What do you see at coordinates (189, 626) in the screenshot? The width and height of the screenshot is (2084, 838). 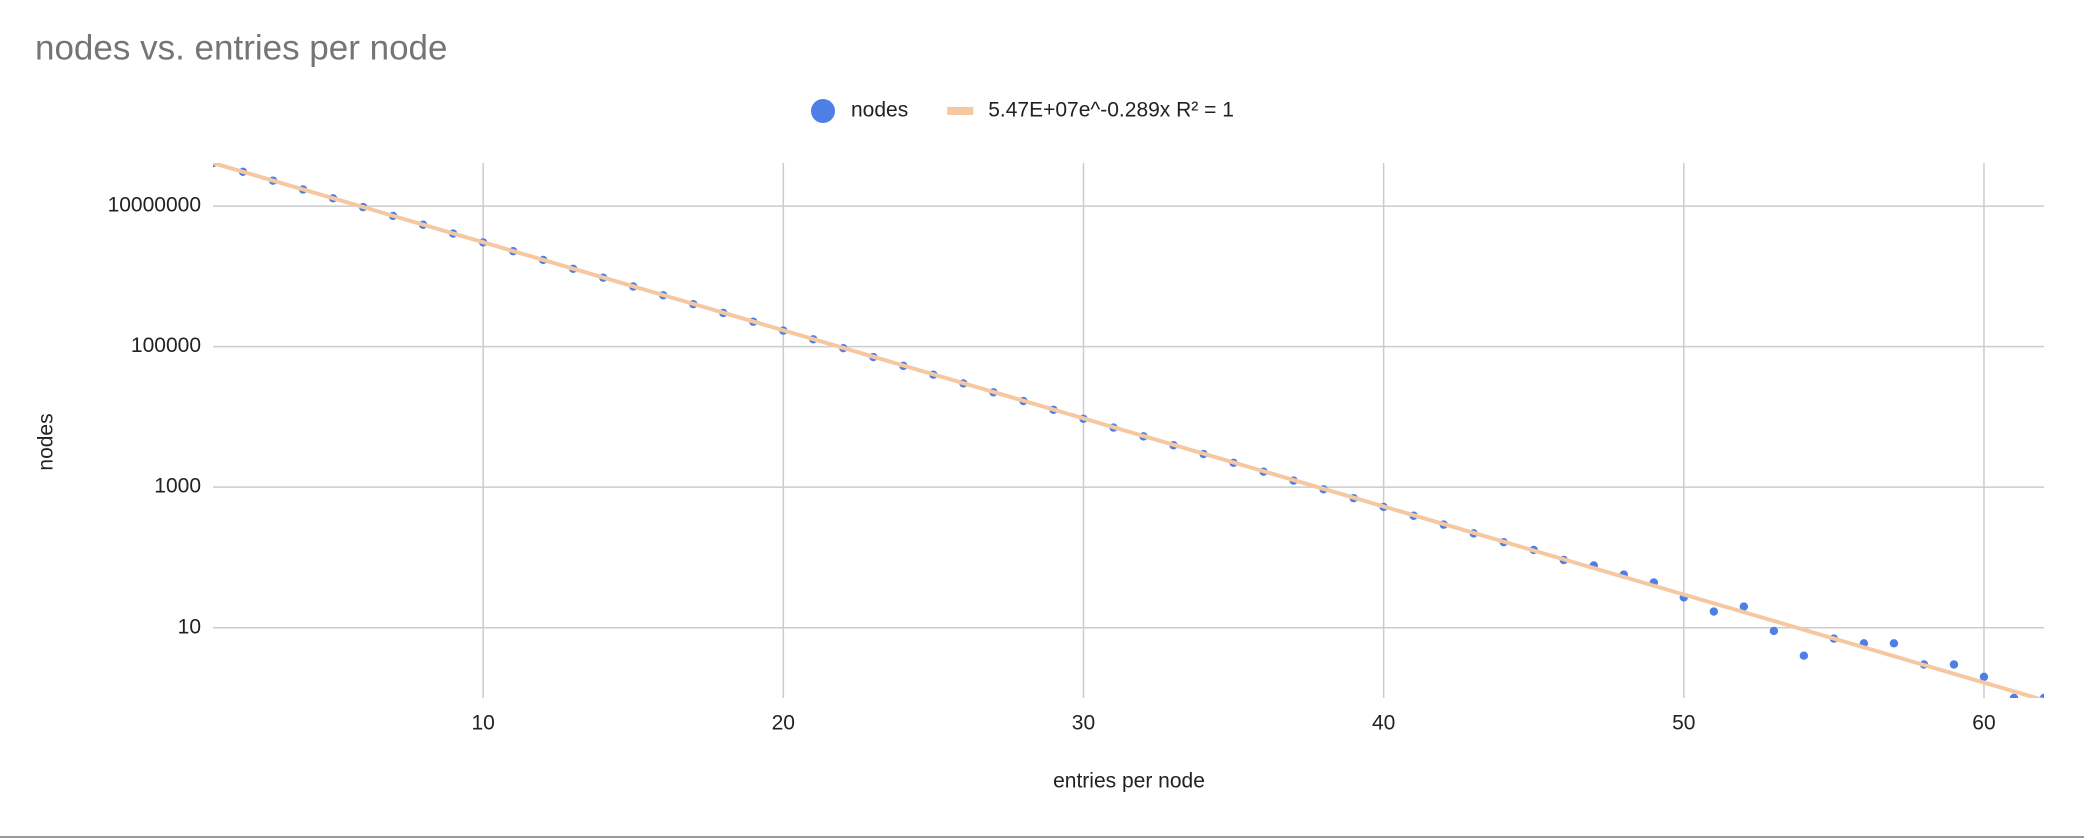 I see `y-tick-label: 10` at bounding box center [189, 626].